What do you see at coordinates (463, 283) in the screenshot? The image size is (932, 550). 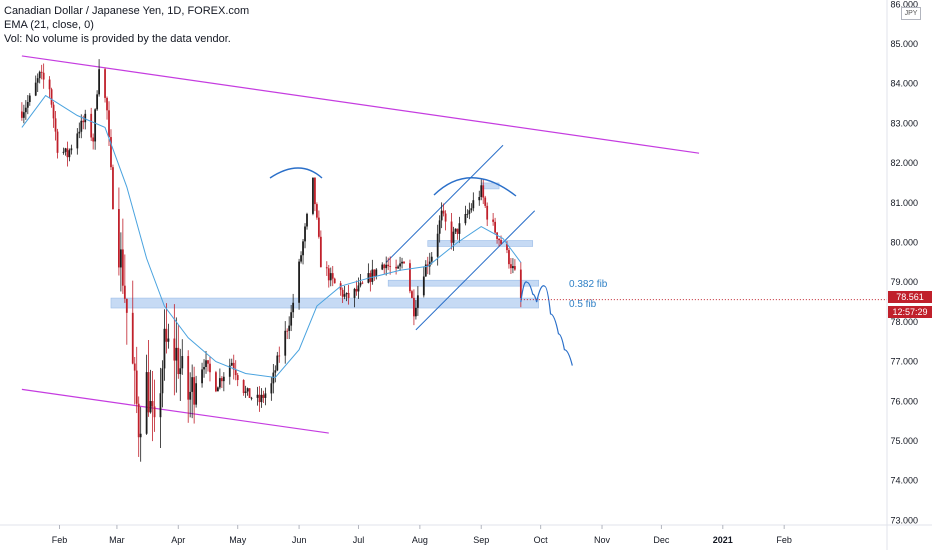 I see `price-zone` at bounding box center [463, 283].